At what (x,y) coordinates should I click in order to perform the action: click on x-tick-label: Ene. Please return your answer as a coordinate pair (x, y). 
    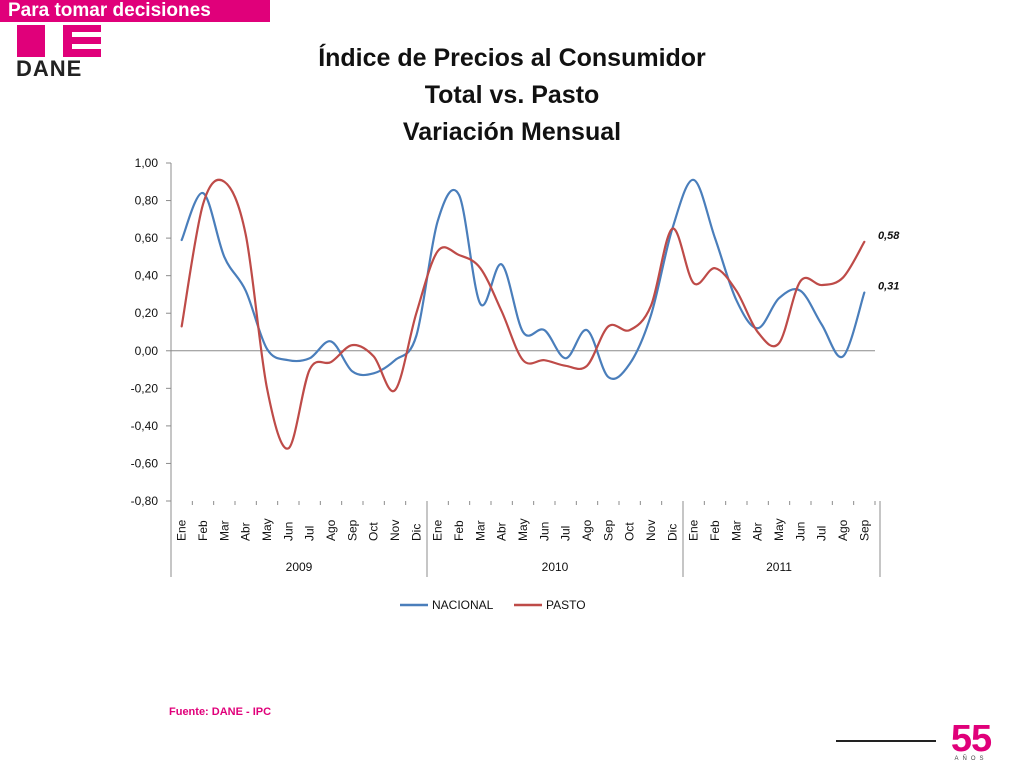
    Looking at the image, I should click on (694, 530).